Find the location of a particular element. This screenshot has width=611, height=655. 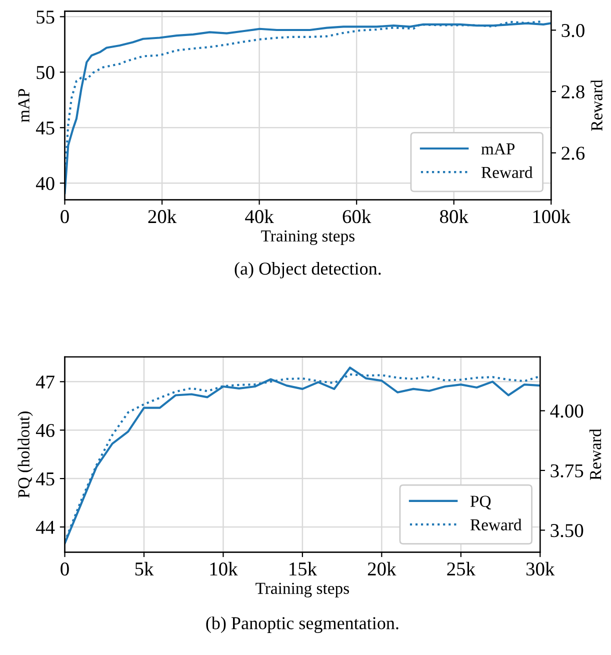

x-tick-label: 40k is located at coordinates (259, 216).